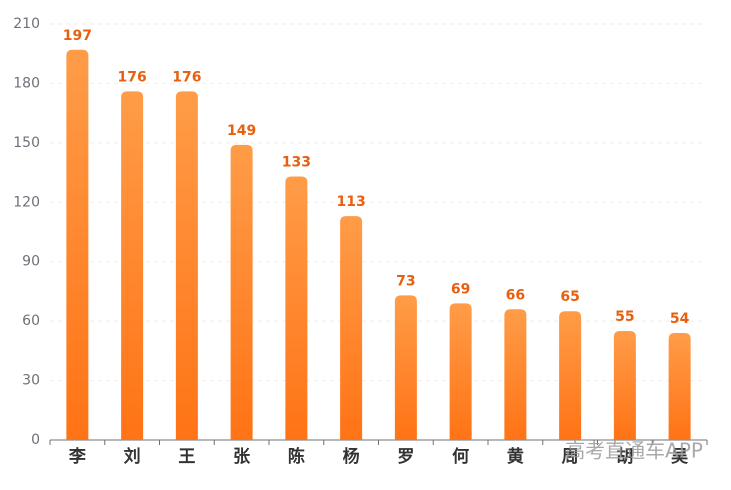 This screenshot has height=490, width=731. What do you see at coordinates (460, 456) in the screenshot?
I see `x-tick-label: 何` at bounding box center [460, 456].